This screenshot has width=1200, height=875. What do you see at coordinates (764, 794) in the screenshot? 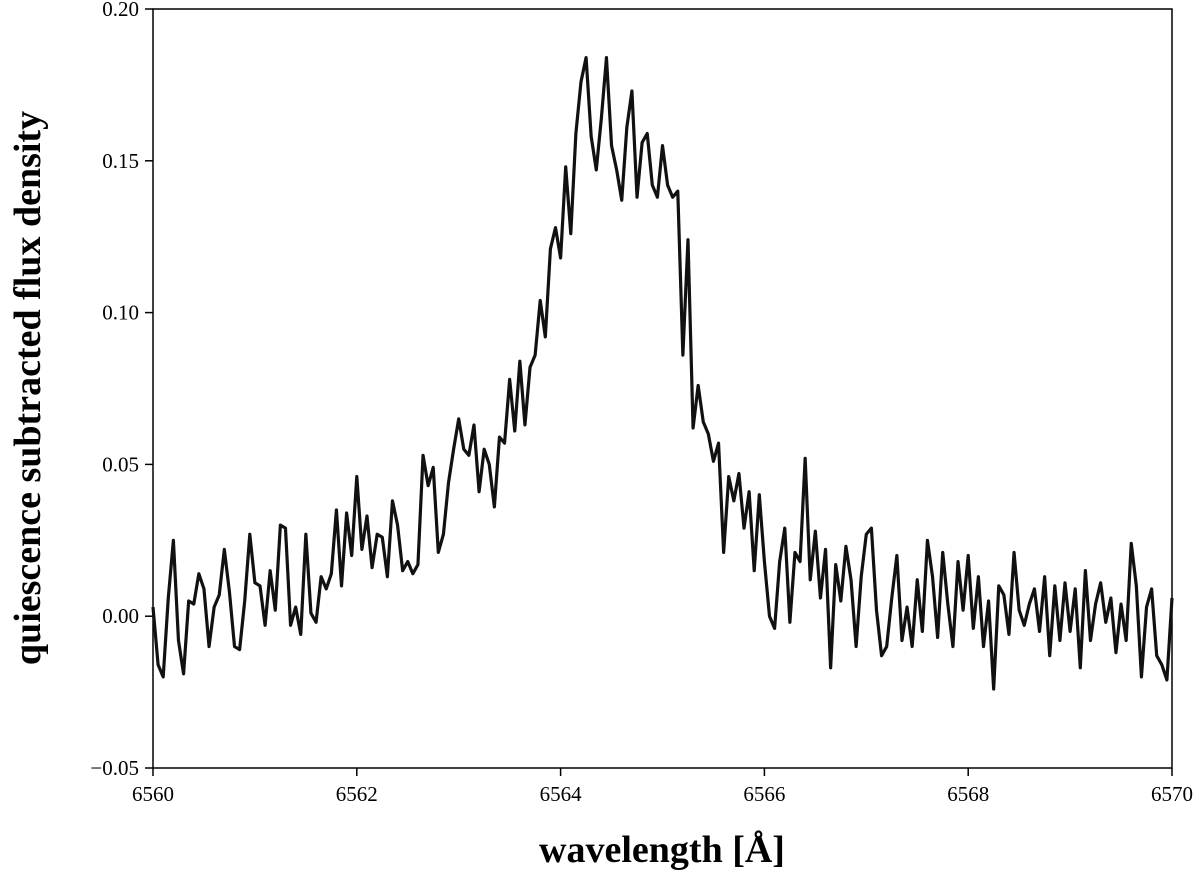
I see `x-tick-label: 6566` at bounding box center [764, 794].